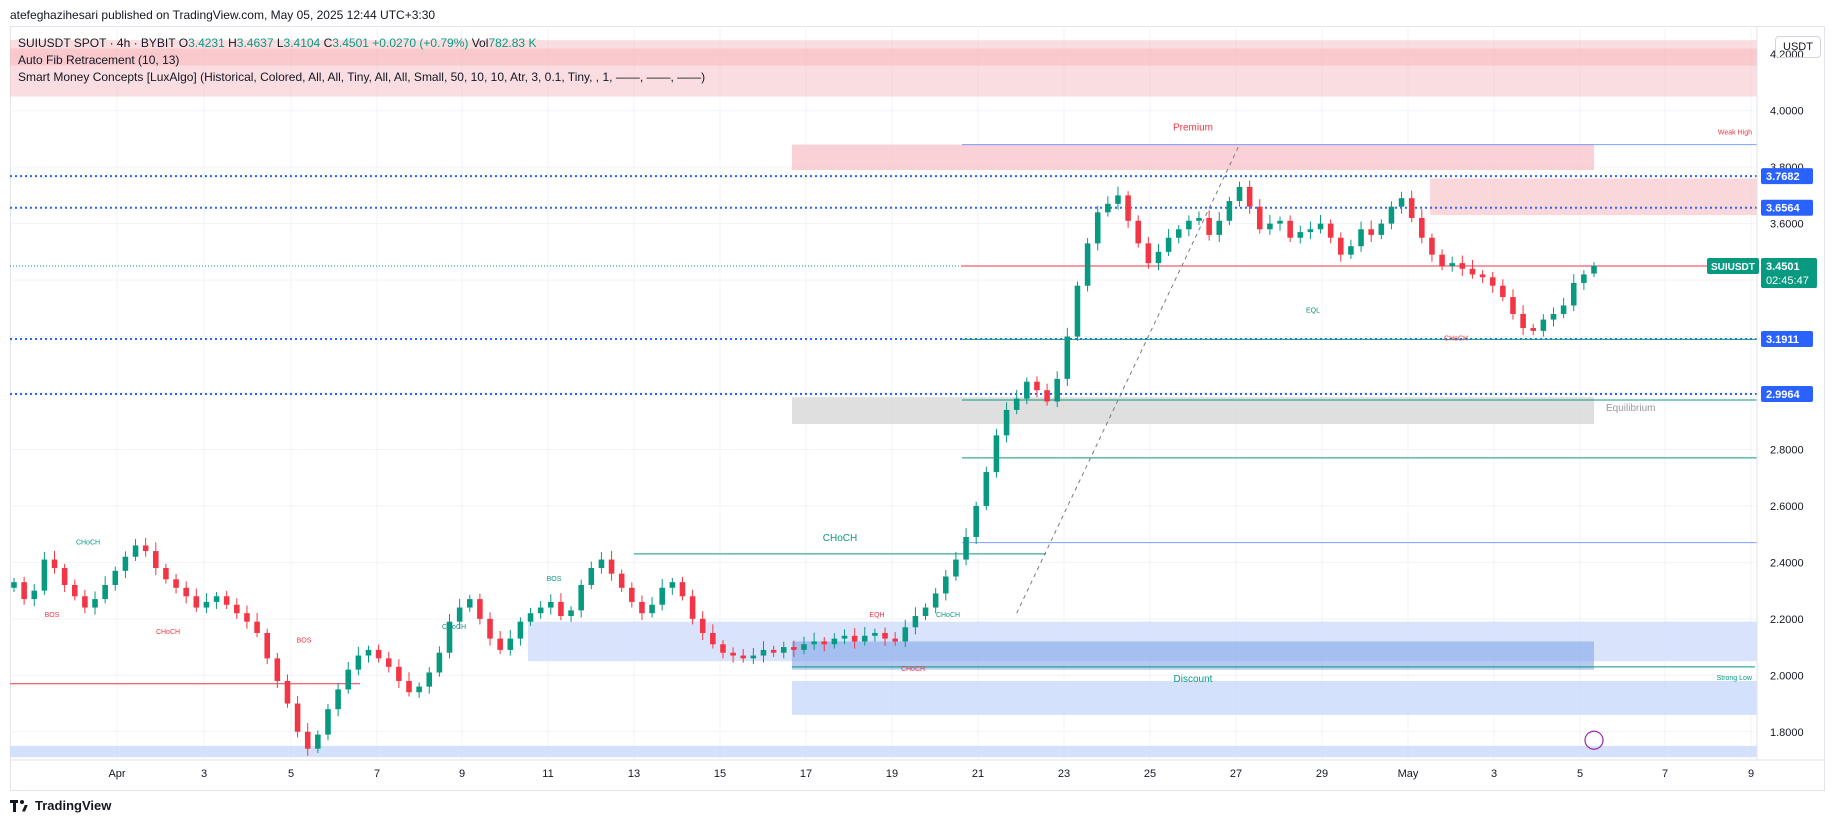 Image resolution: width=1835 pixels, height=821 pixels. I want to click on high-value: 3.4637, so click(255, 43).